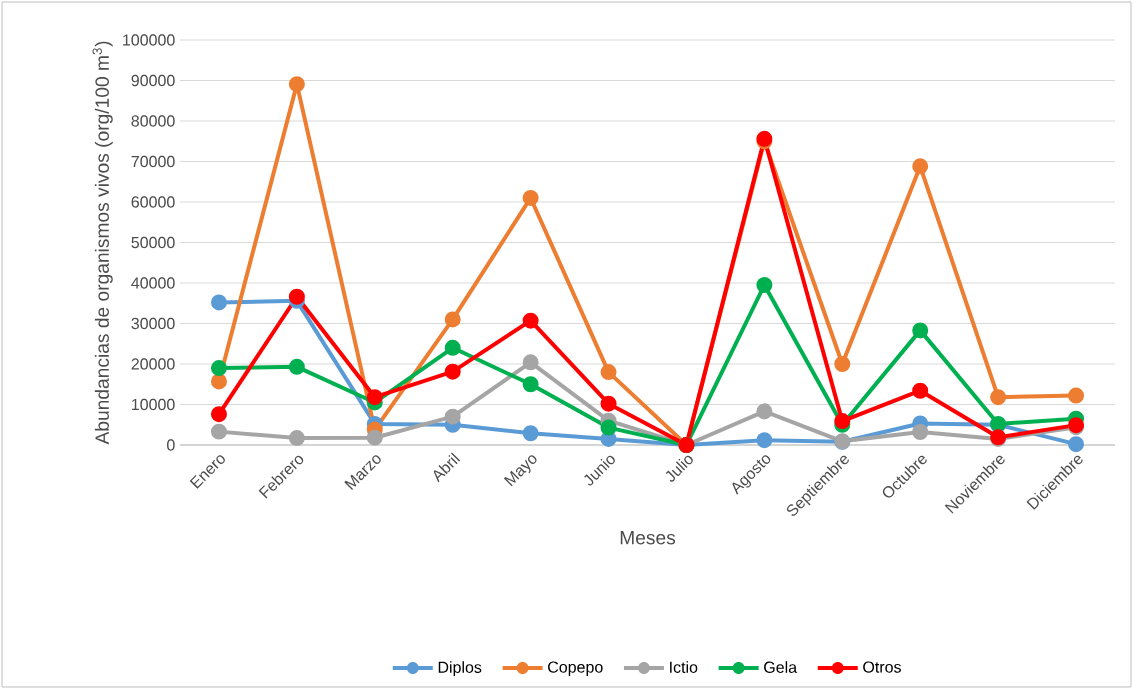 This screenshot has width=1133, height=689. What do you see at coordinates (153, 161) in the screenshot?
I see `y-tick-label: 70000` at bounding box center [153, 161].